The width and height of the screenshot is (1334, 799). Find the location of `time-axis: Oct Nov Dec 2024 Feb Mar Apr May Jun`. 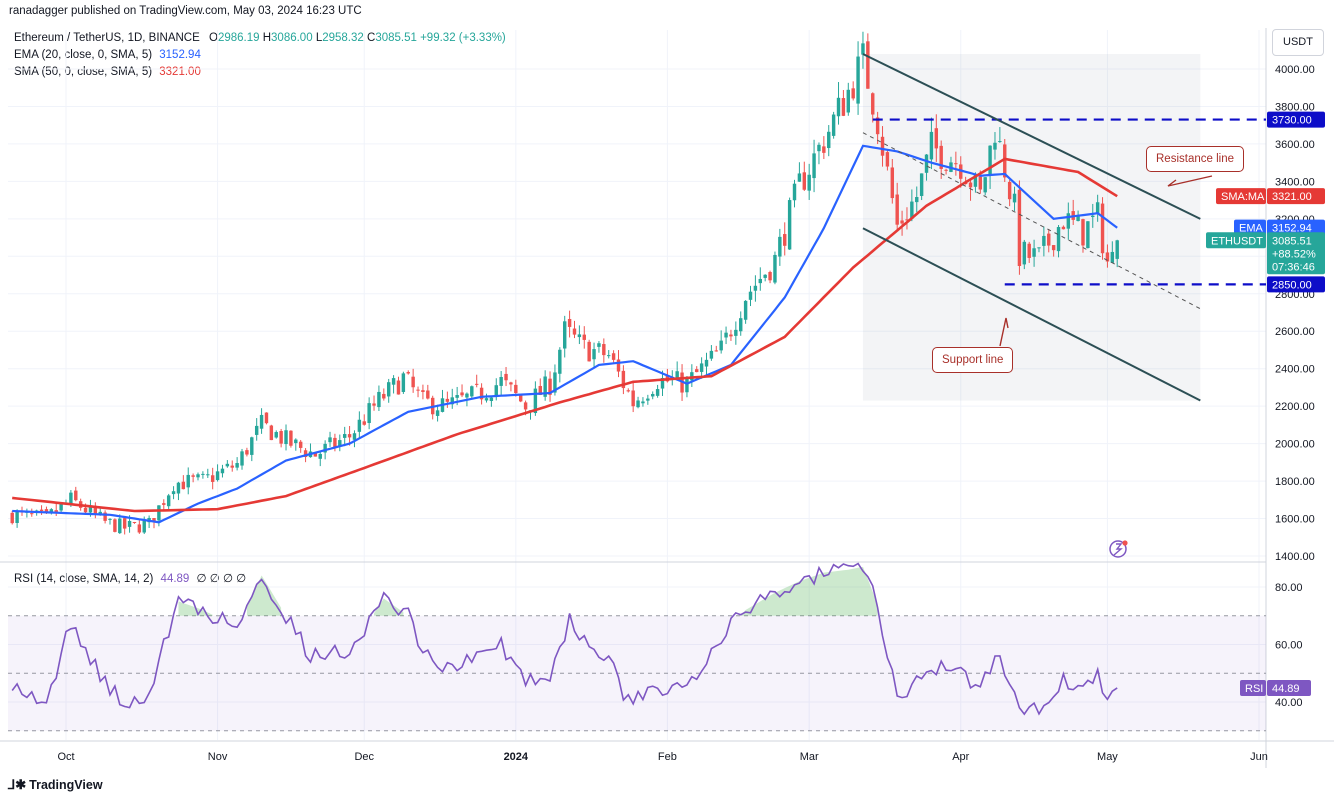

time-axis: Oct Nov Dec 2024 Feb Mar Apr May Jun is located at coordinates (662, 757).